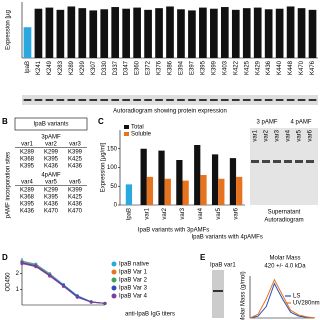 Image resolution: width=320 pixels, height=320 pixels. Describe the element at coordinates (27, 191) in the screenshot. I see `cell: K289` at that location.